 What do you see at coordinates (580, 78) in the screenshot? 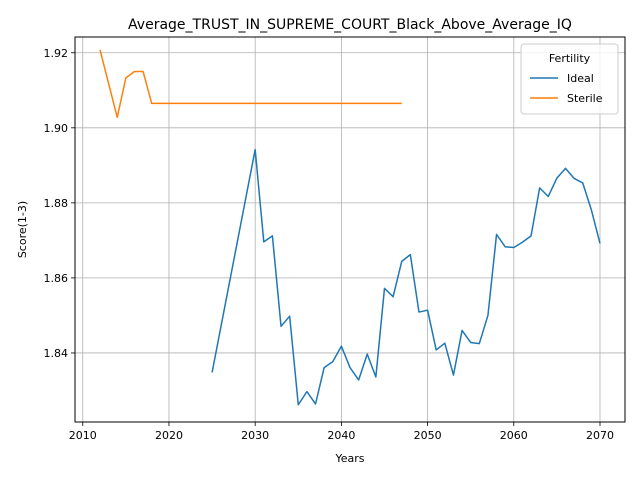
I see `legend-label-ideal: Ideal` at bounding box center [580, 78].